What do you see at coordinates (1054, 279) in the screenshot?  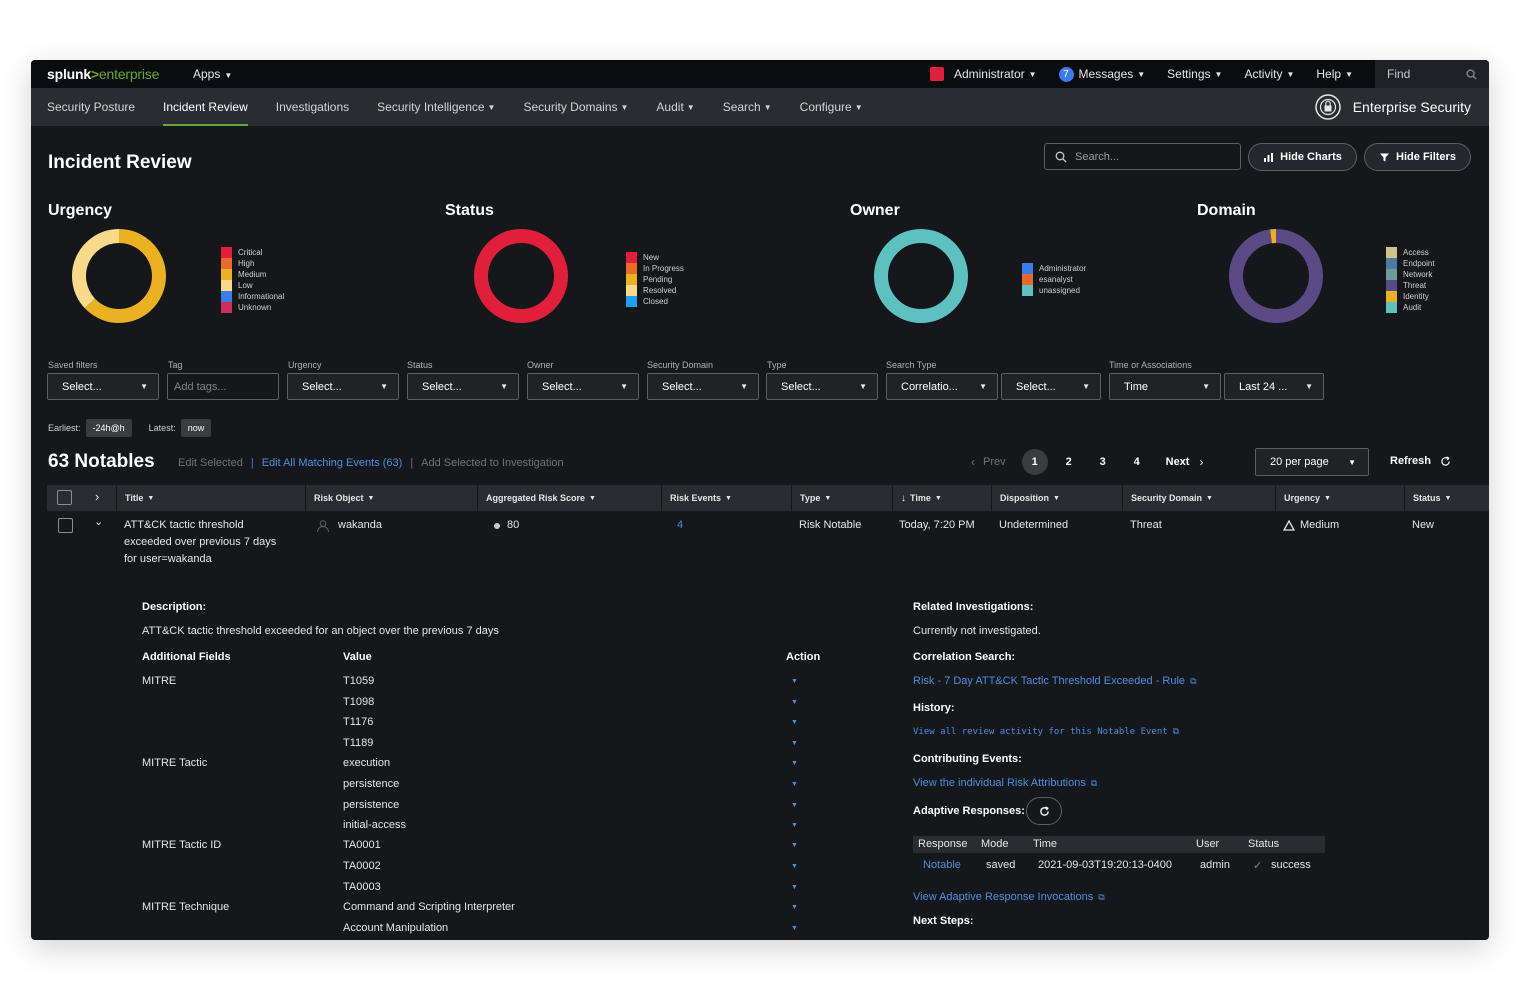 I see `legend-item: esanalyst` at bounding box center [1054, 279].